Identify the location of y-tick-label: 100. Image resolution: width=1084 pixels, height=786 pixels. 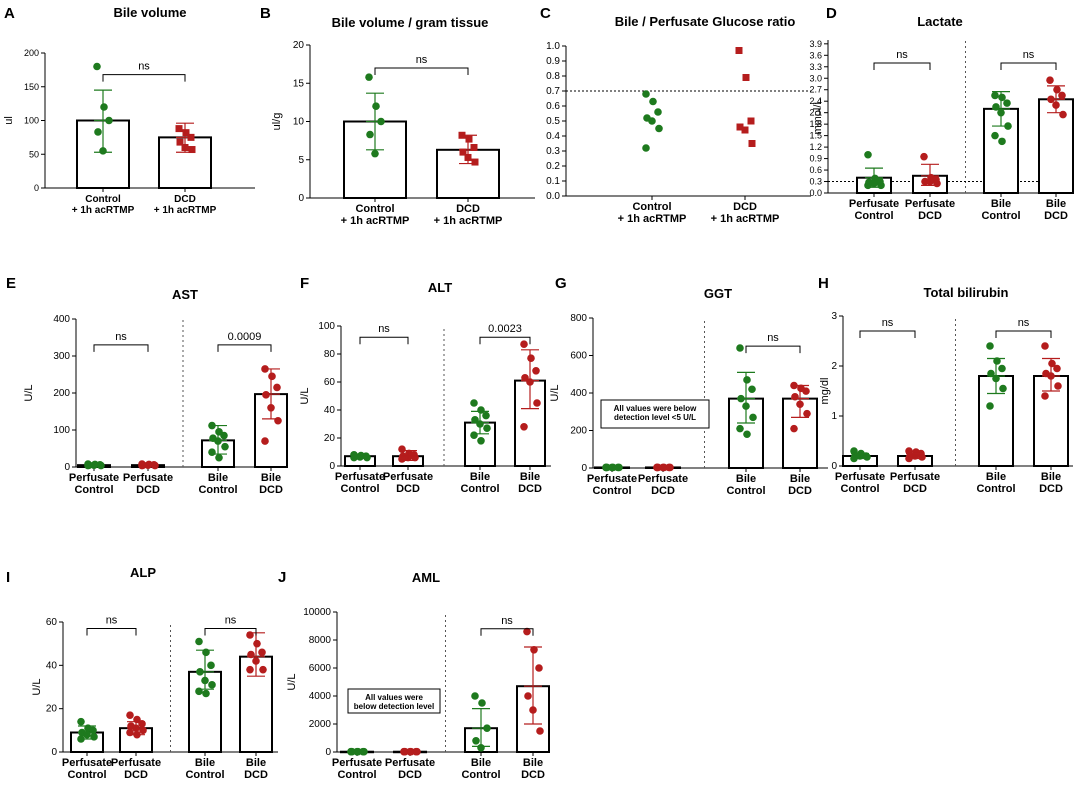
(31, 121).